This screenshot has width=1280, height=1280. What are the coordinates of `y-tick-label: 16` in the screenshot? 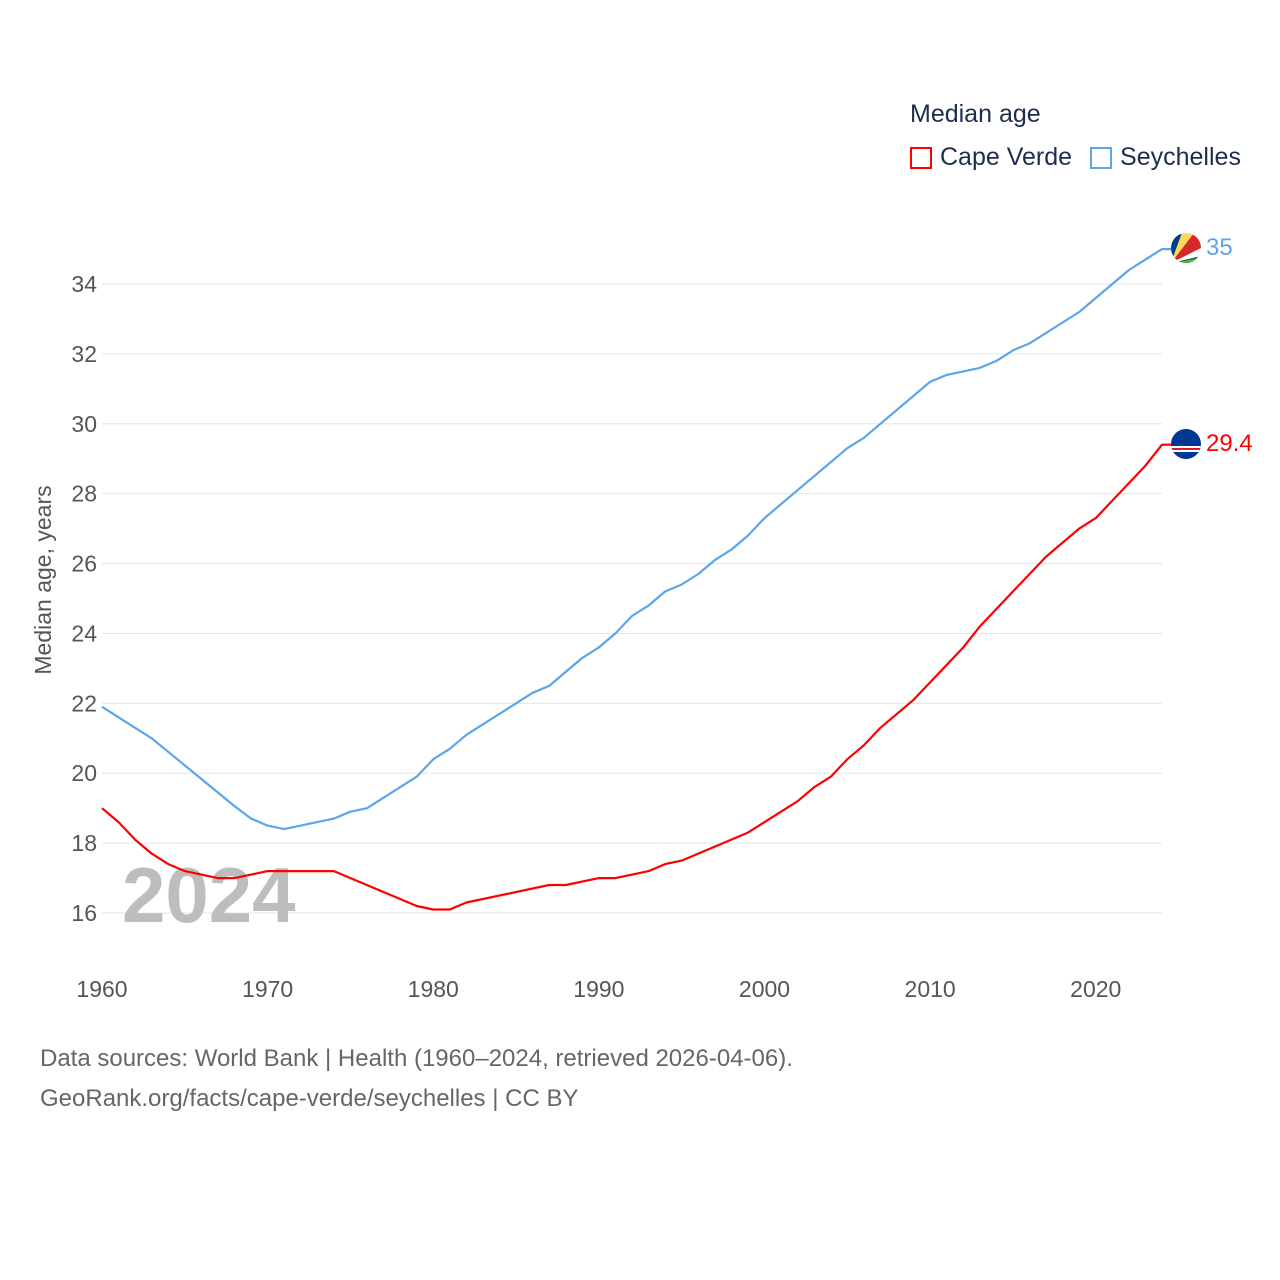 It's located at (84, 913).